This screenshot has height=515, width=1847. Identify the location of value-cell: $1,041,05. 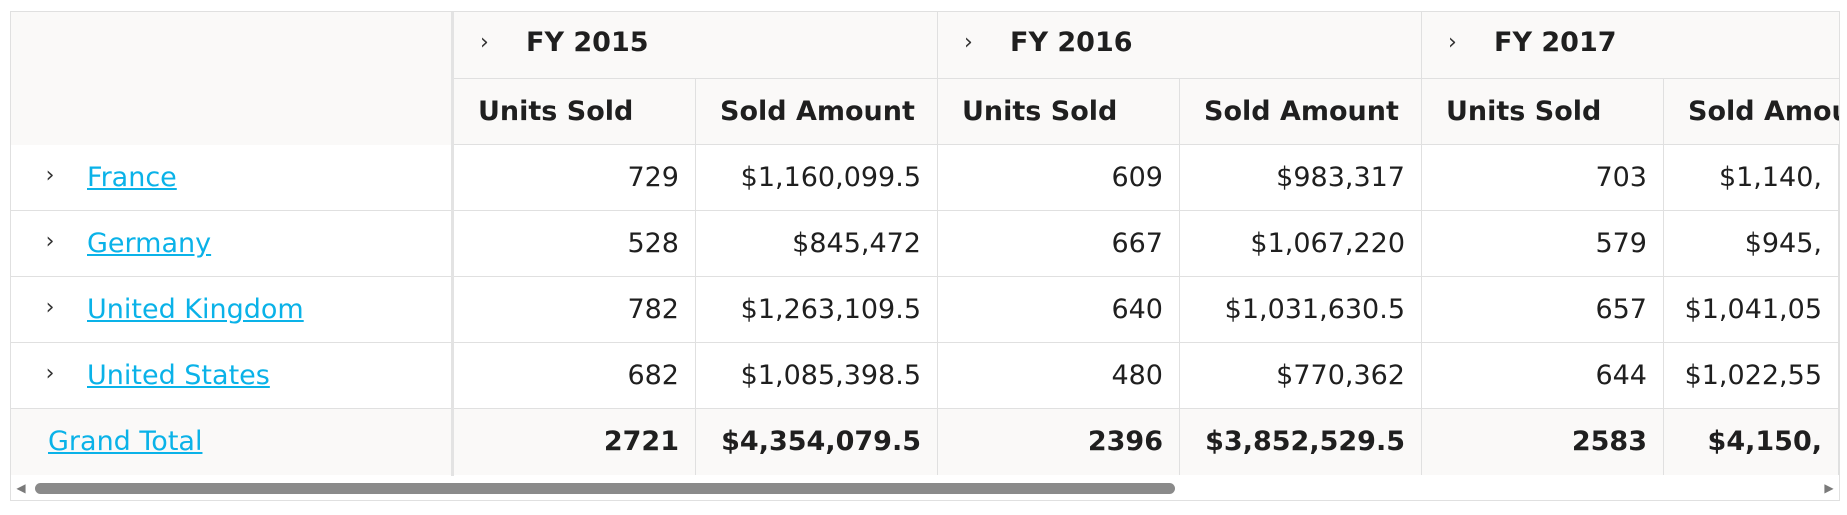
(1751, 310).